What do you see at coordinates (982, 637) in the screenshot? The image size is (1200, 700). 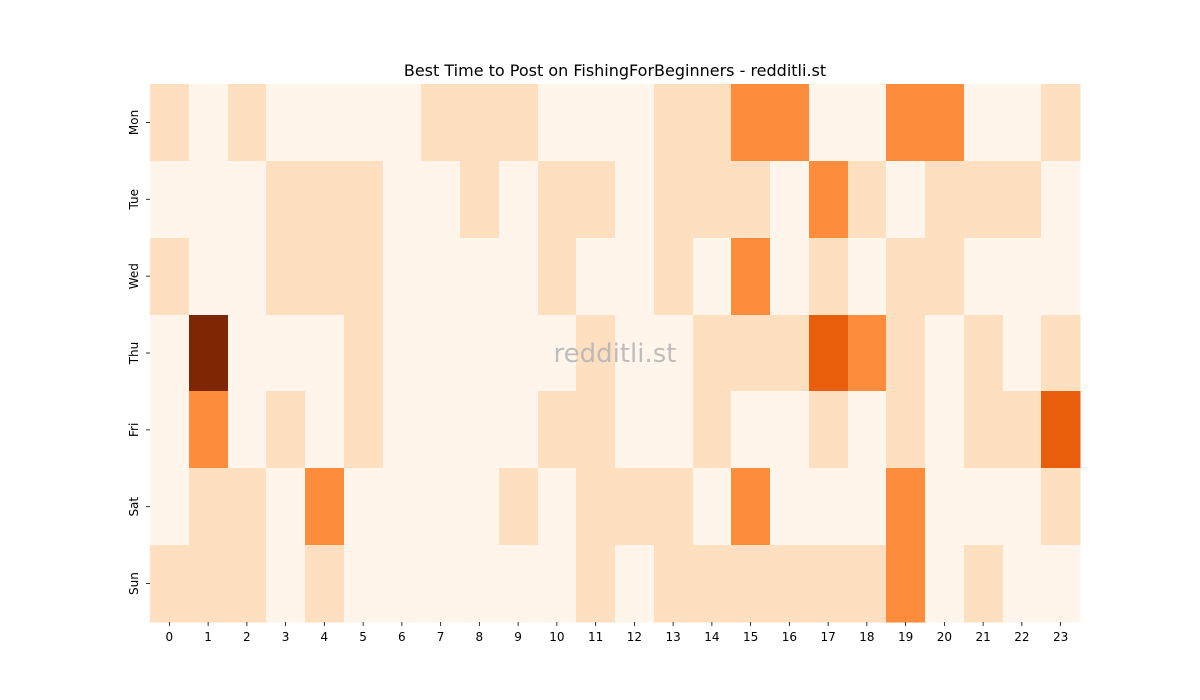 I see `x-tick-label: 21` at bounding box center [982, 637].